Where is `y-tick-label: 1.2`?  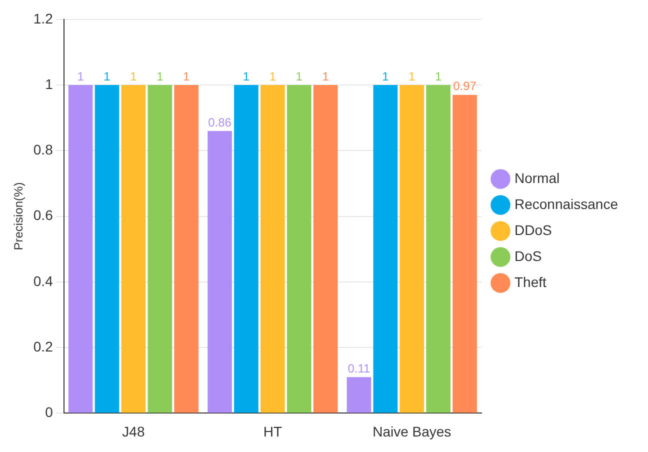
y-tick-label: 1.2 is located at coordinates (43, 18).